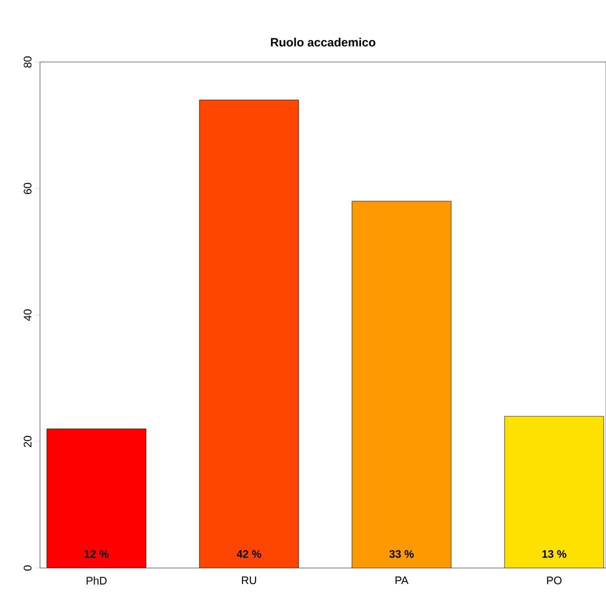 This screenshot has width=606, height=605. What do you see at coordinates (401, 554) in the screenshot?
I see `annotation: 33 %` at bounding box center [401, 554].